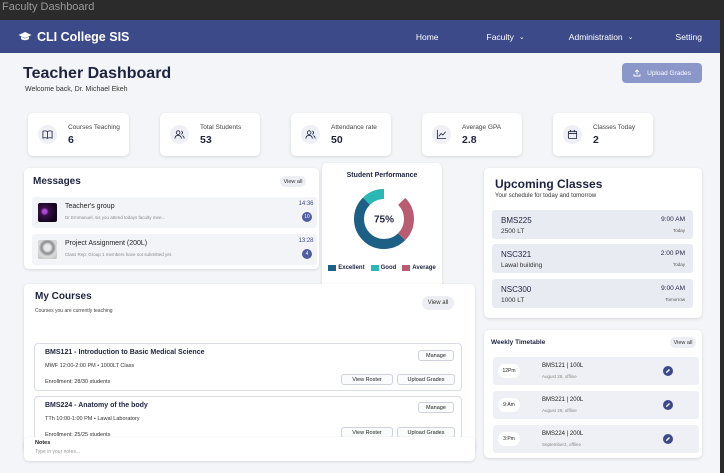 The image size is (724, 473). I want to click on notes-input, so click(185, 452).